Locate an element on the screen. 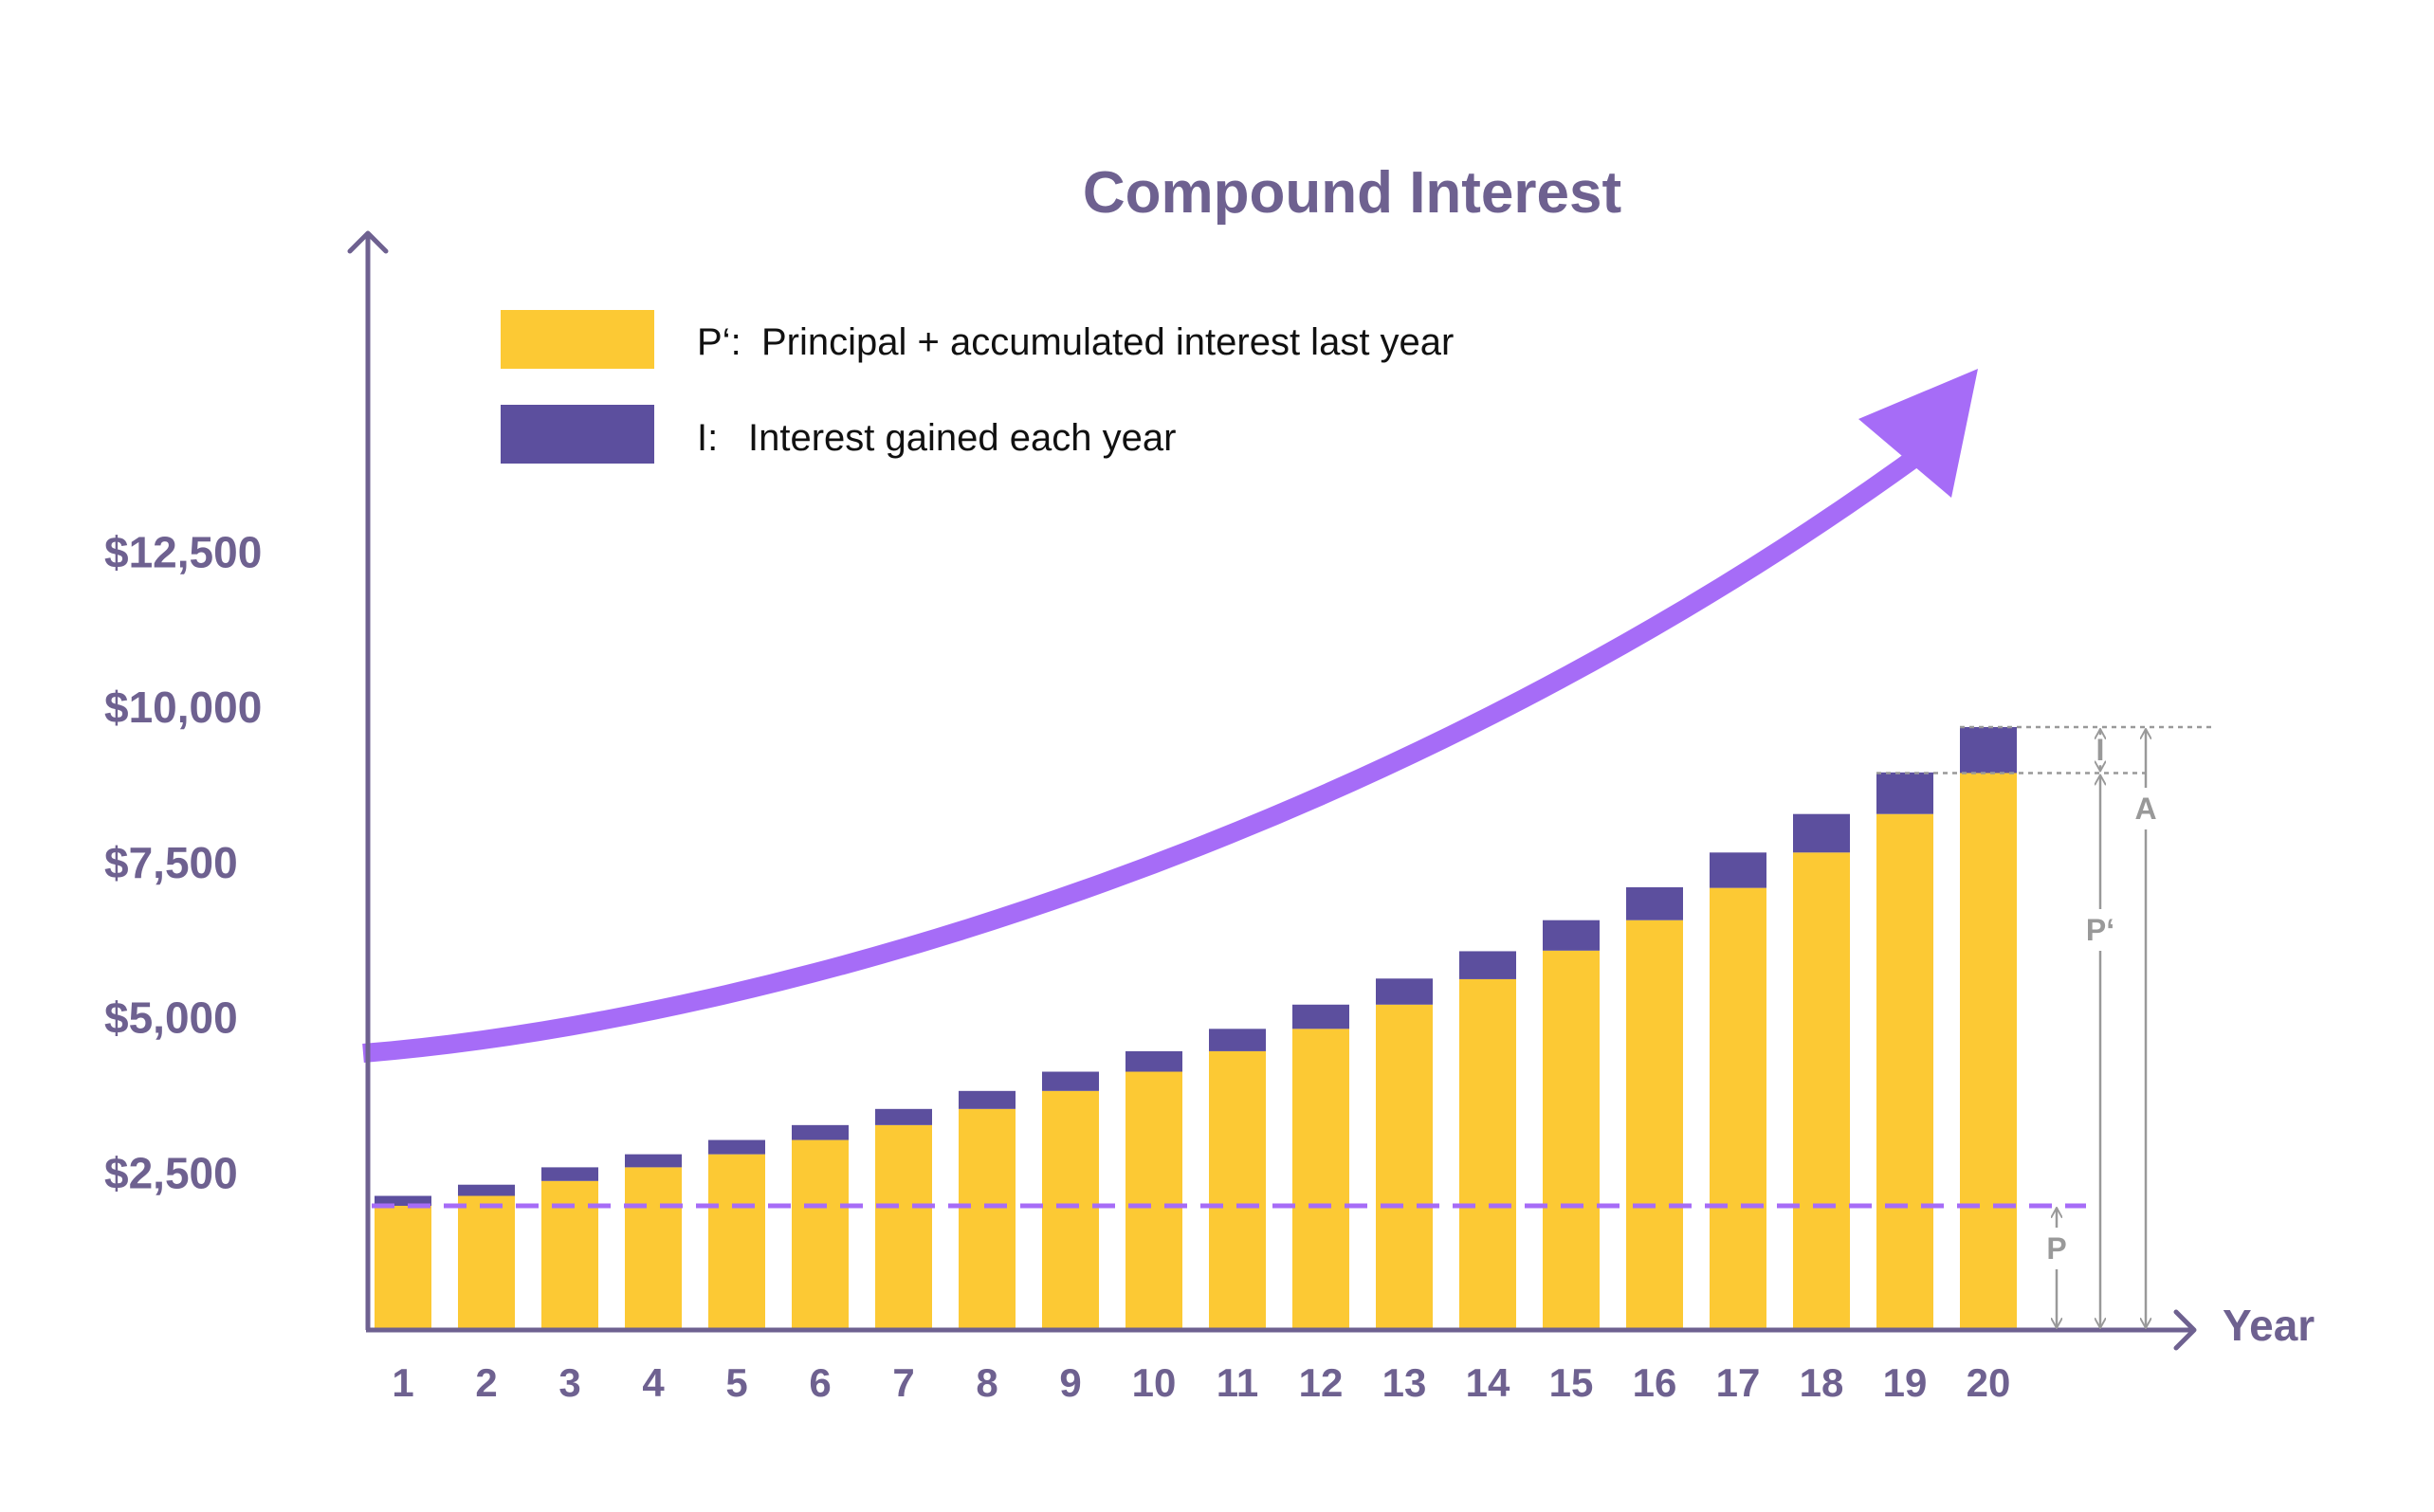 The image size is (2434, 1512). legend-label-interest: Interest gained each year is located at coordinates (962, 438).